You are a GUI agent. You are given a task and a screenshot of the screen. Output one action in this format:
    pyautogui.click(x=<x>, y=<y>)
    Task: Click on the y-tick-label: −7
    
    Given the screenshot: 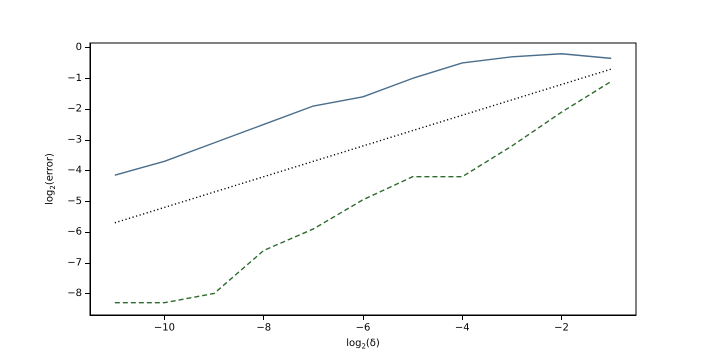 What is the action you would take?
    pyautogui.click(x=74, y=262)
    